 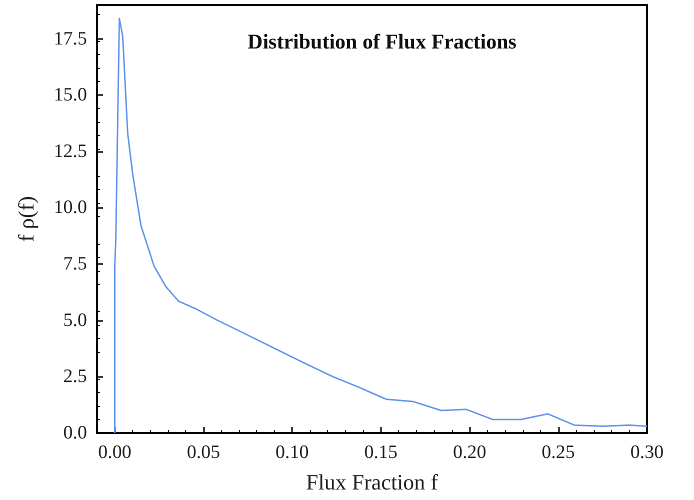 I want to click on y-tick-label: 0.0, so click(x=75, y=433).